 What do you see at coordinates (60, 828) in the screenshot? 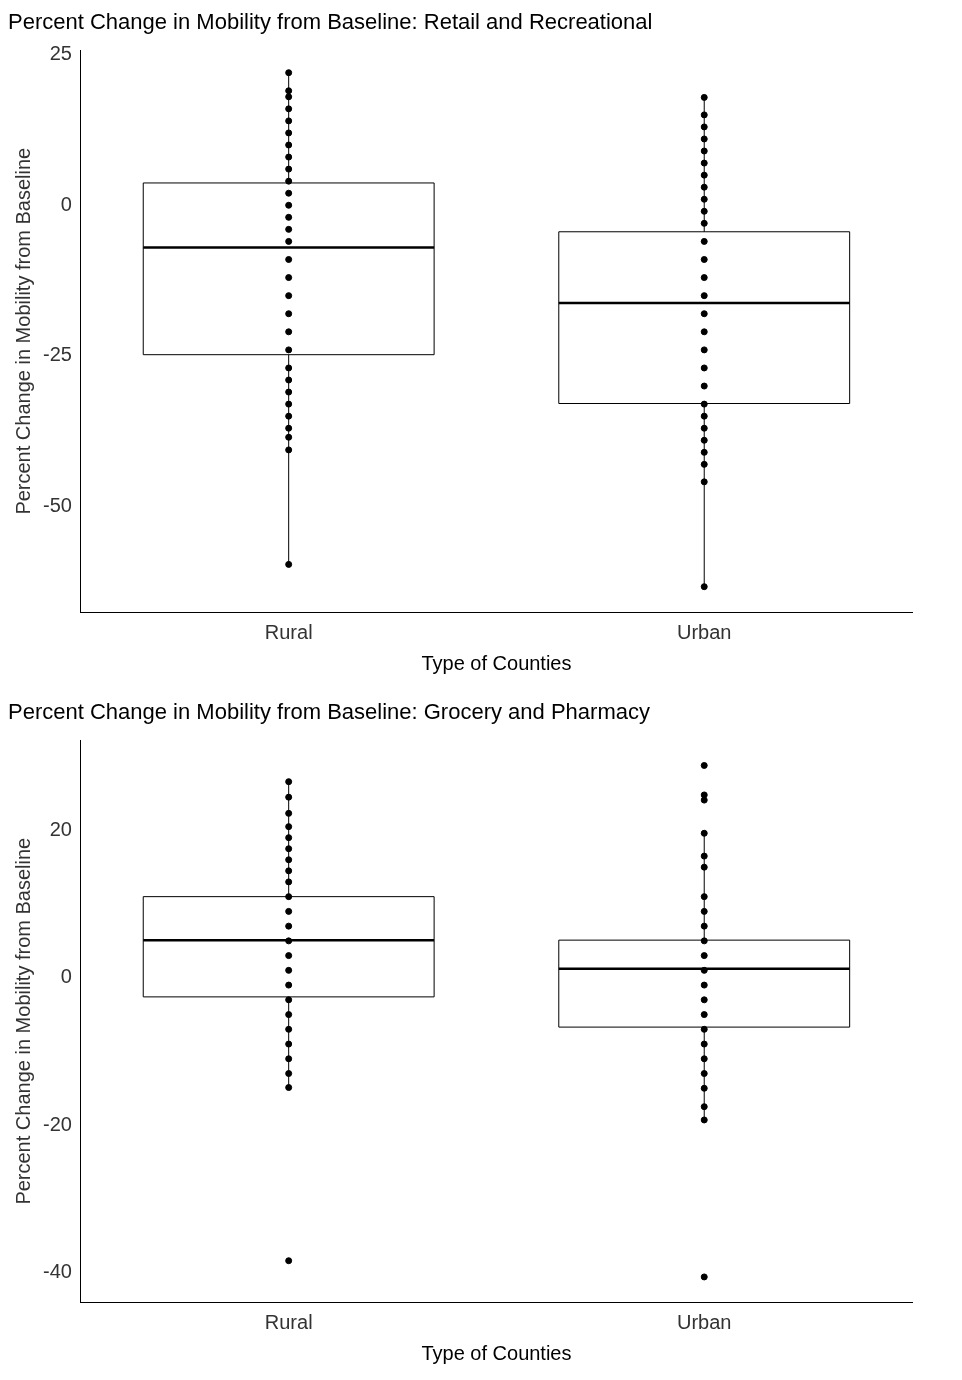
I see `y-tick-label: 20` at bounding box center [60, 828].